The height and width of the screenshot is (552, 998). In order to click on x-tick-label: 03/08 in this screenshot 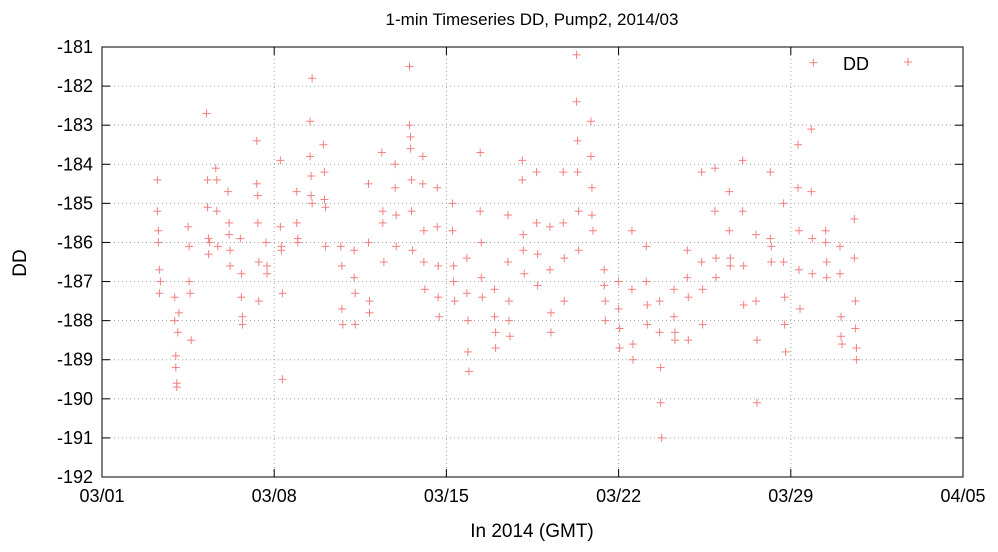, I will do `click(274, 496)`.